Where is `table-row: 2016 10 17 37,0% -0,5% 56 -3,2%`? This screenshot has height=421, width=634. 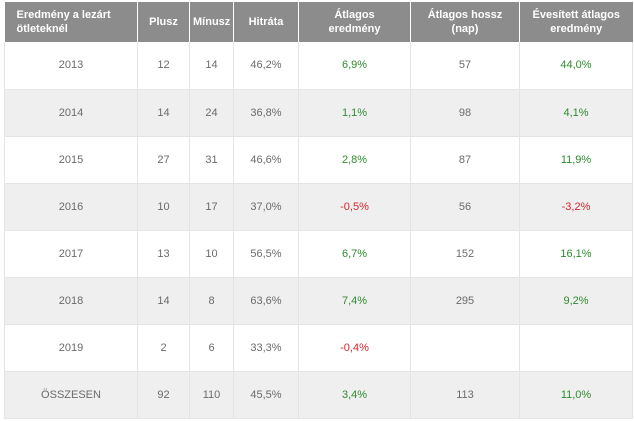 table-row: 2016 10 17 37,0% -0,5% 56 -3,2% is located at coordinates (318, 207).